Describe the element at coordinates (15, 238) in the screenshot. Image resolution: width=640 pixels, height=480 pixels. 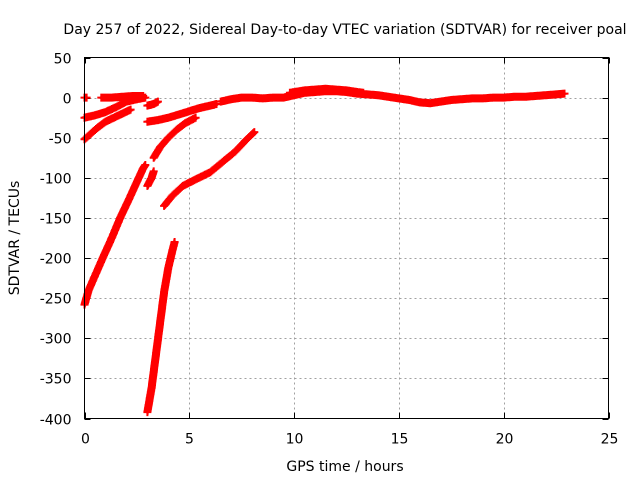
I see `y-axis-label: SDTVAR / TECUs` at that location.